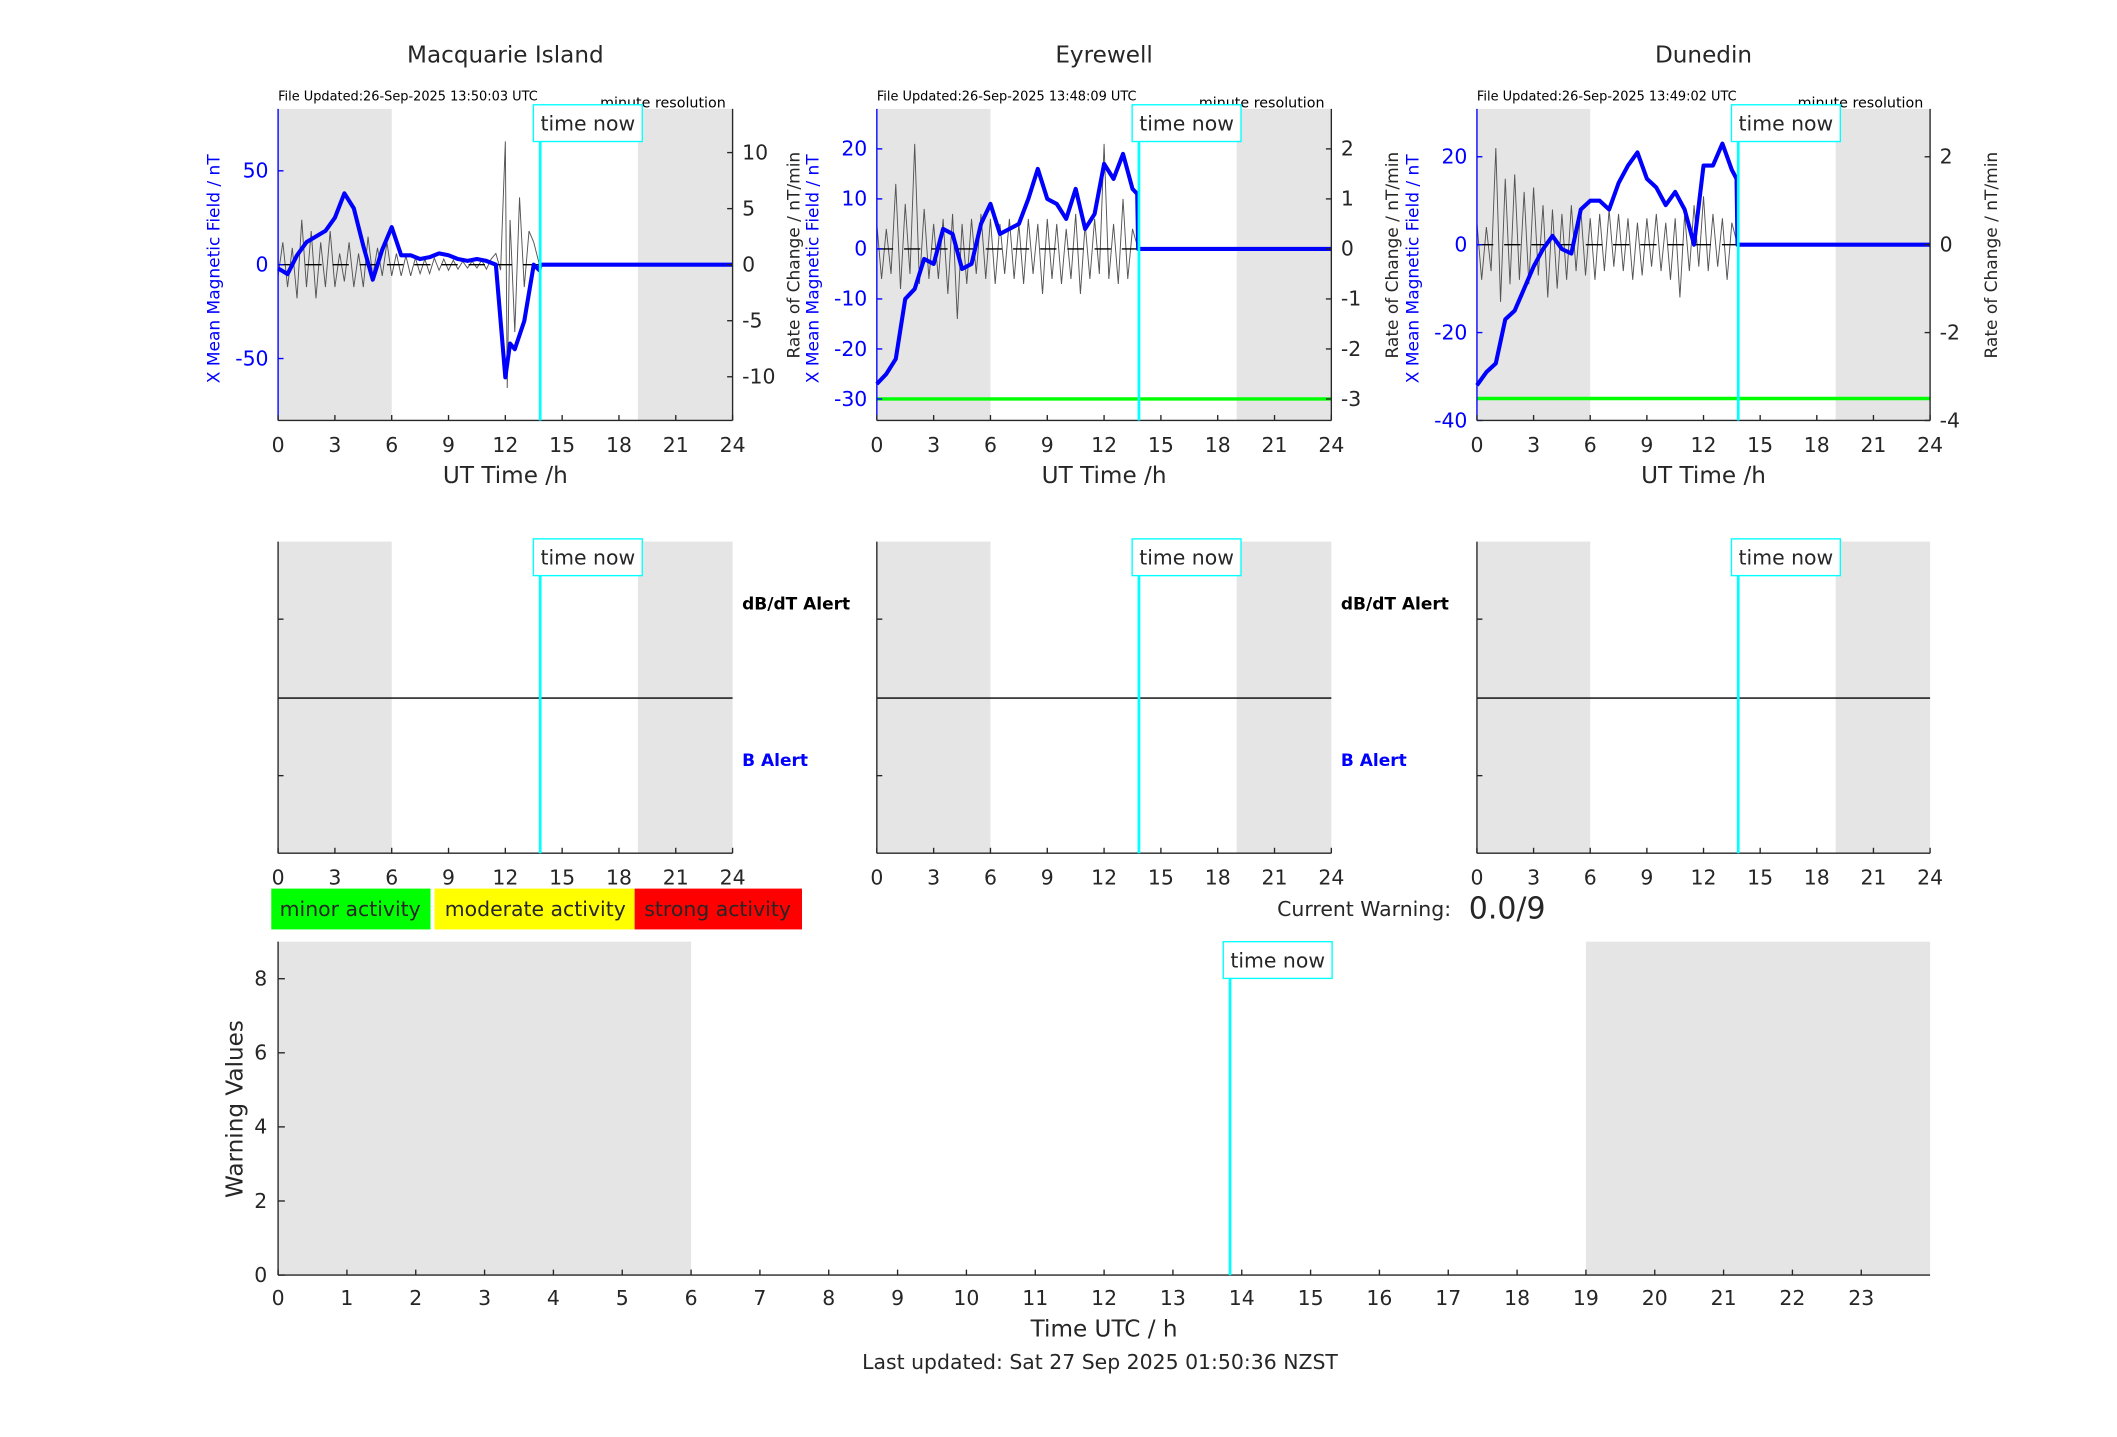 The height and width of the screenshot is (1437, 2117). I want to click on x-tick-label: 8, so click(828, 1298).